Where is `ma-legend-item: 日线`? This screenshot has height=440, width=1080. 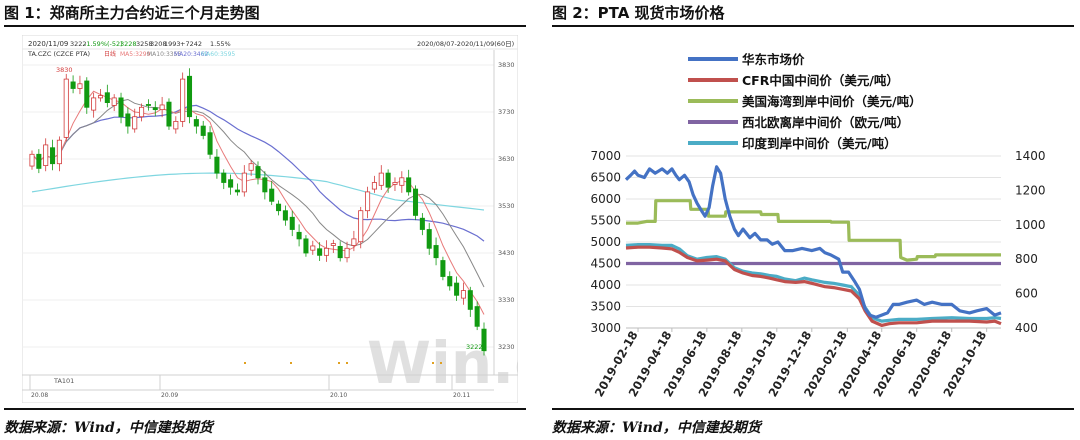 ma-legend-item: 日线 is located at coordinates (110, 54).